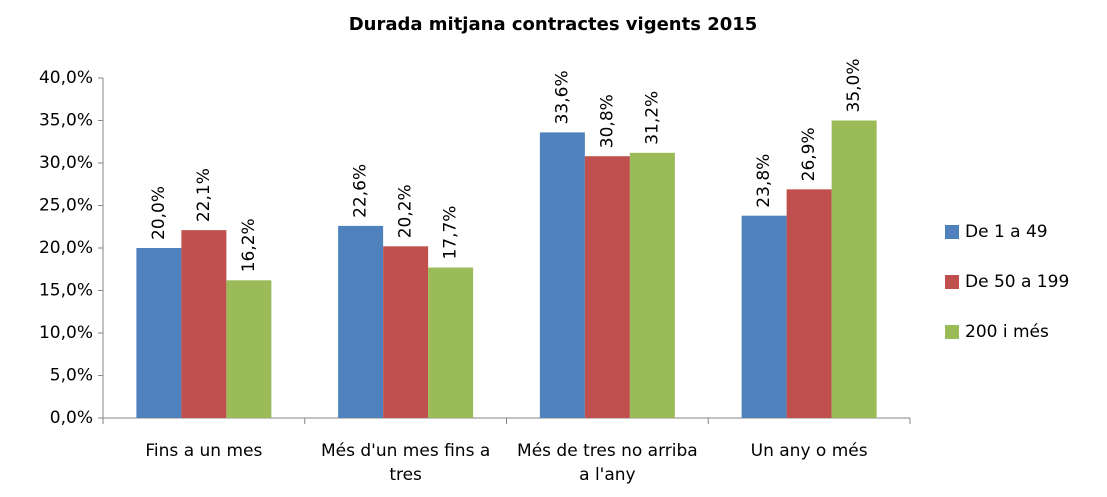  I want to click on data-label: 23,8%, so click(764, 181).